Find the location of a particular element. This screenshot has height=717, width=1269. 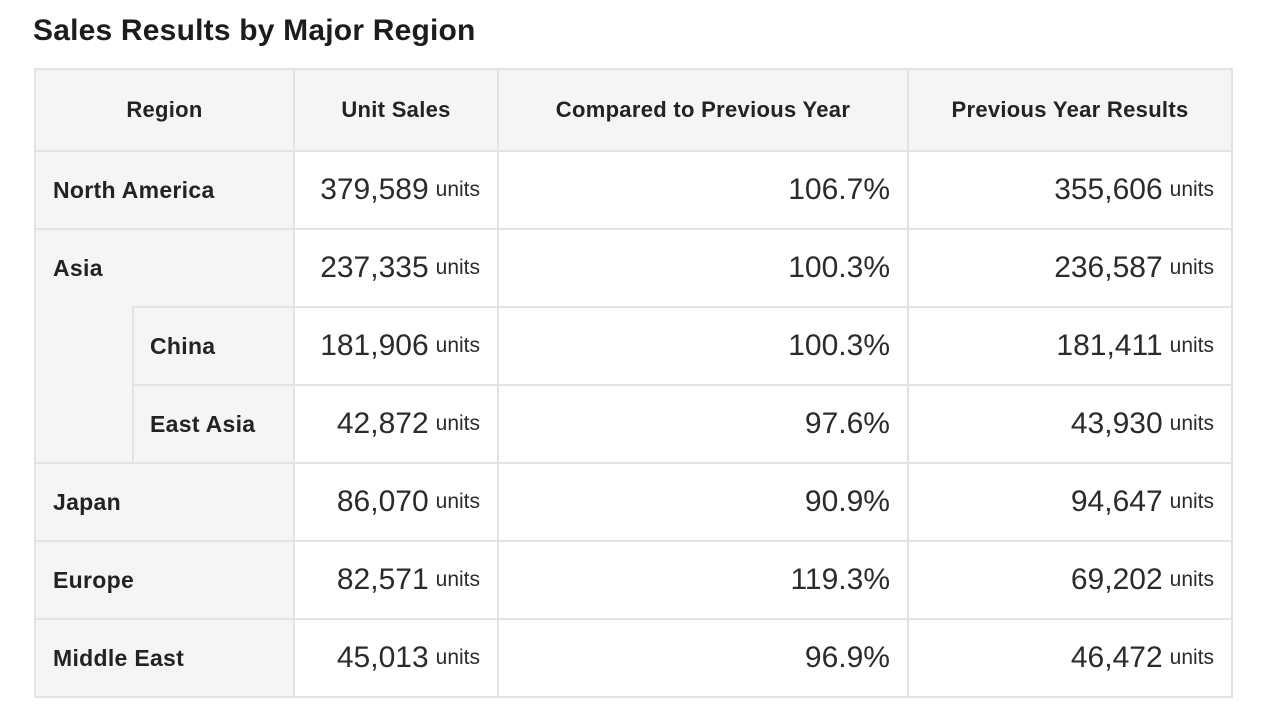

subregion-cell-china: China is located at coordinates (213, 346).